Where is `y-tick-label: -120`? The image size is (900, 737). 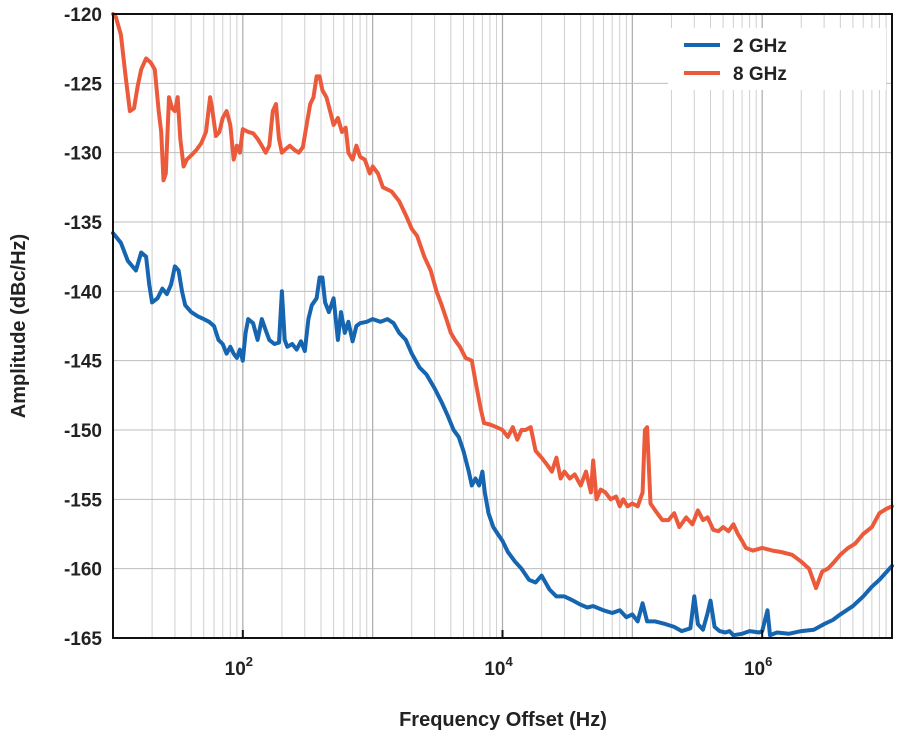
y-tick-label: -120 is located at coordinates (83, 15).